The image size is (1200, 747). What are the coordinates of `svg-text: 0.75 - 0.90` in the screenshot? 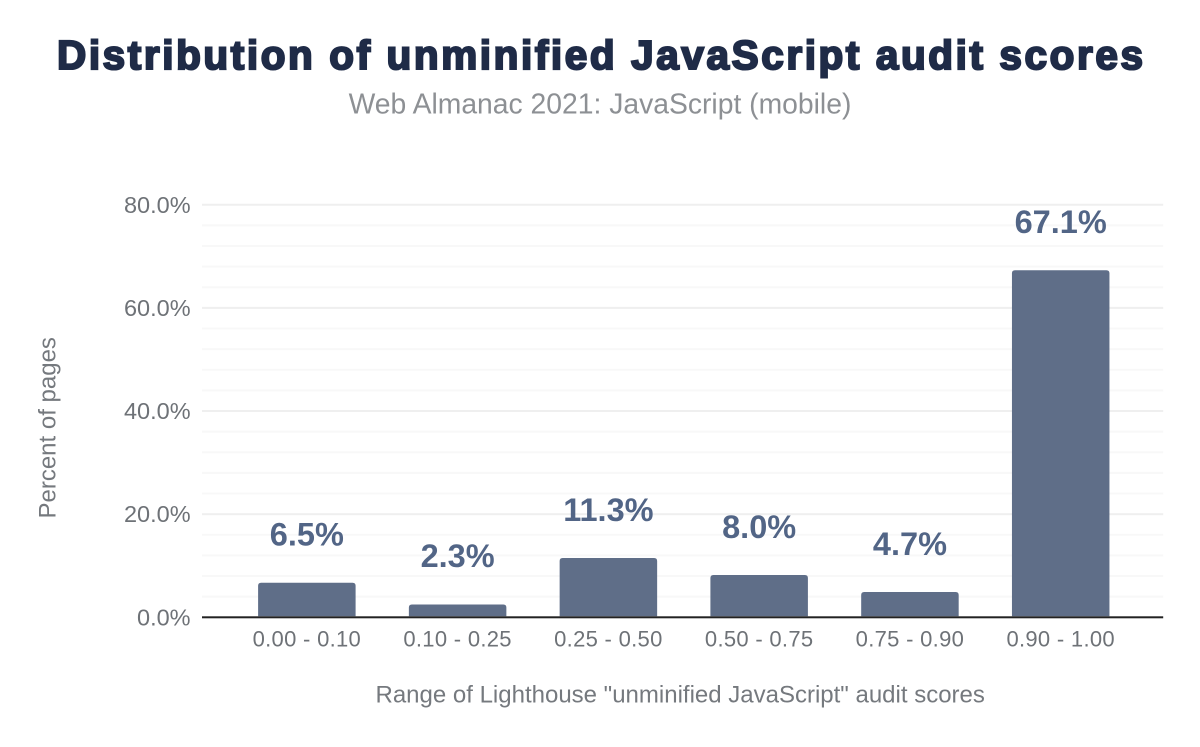 It's located at (910, 639).